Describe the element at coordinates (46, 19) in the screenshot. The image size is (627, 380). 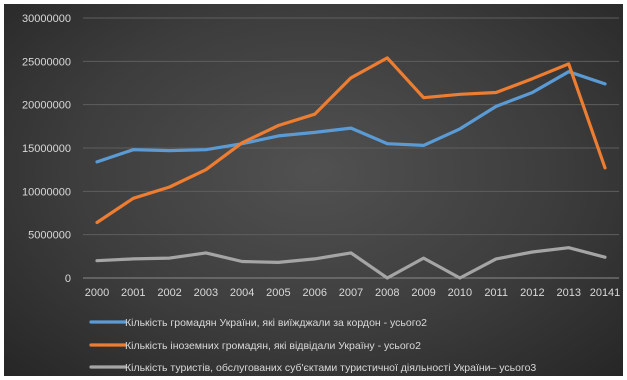
I see `y-tick-label: 30000000` at that location.